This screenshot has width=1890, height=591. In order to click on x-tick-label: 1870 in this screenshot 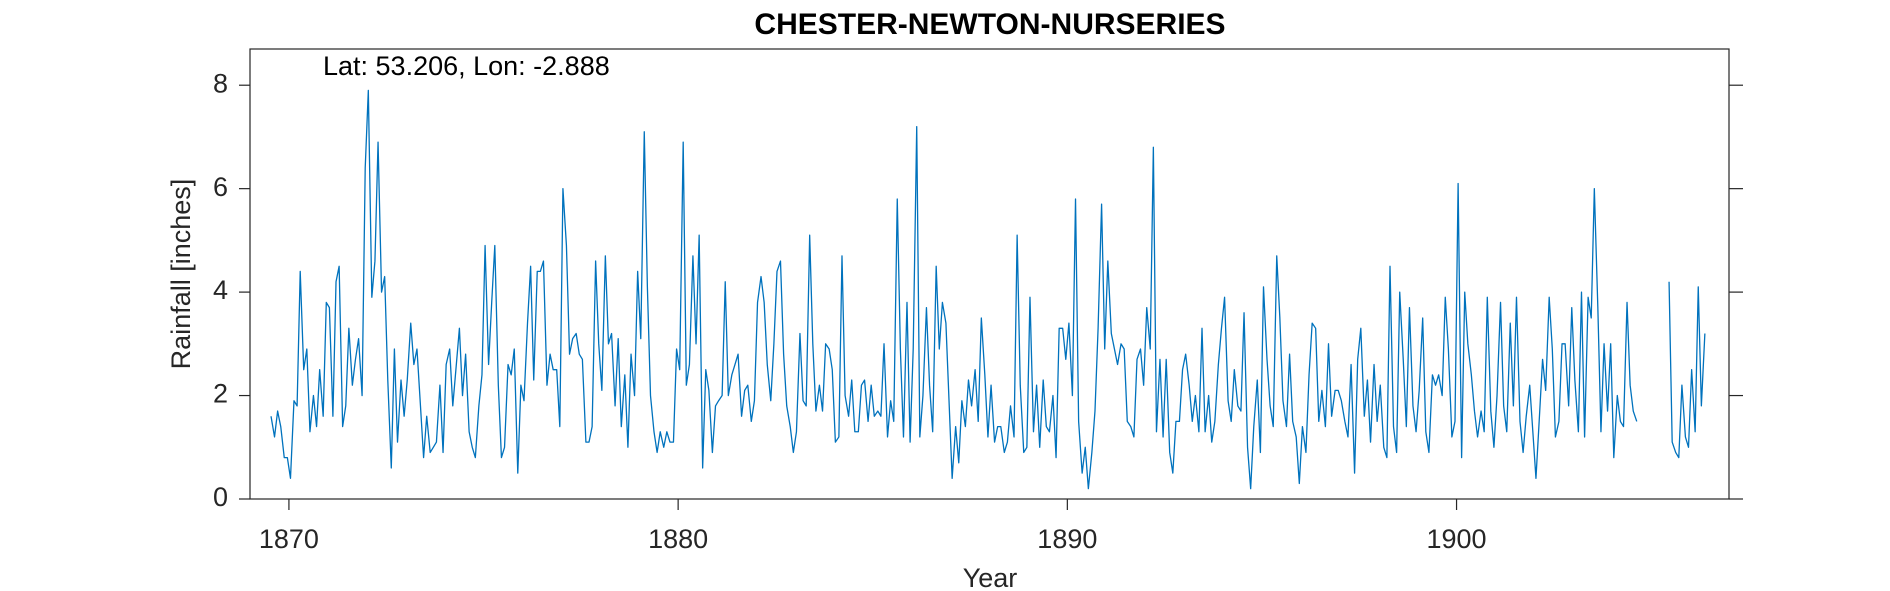, I will do `click(289, 539)`.